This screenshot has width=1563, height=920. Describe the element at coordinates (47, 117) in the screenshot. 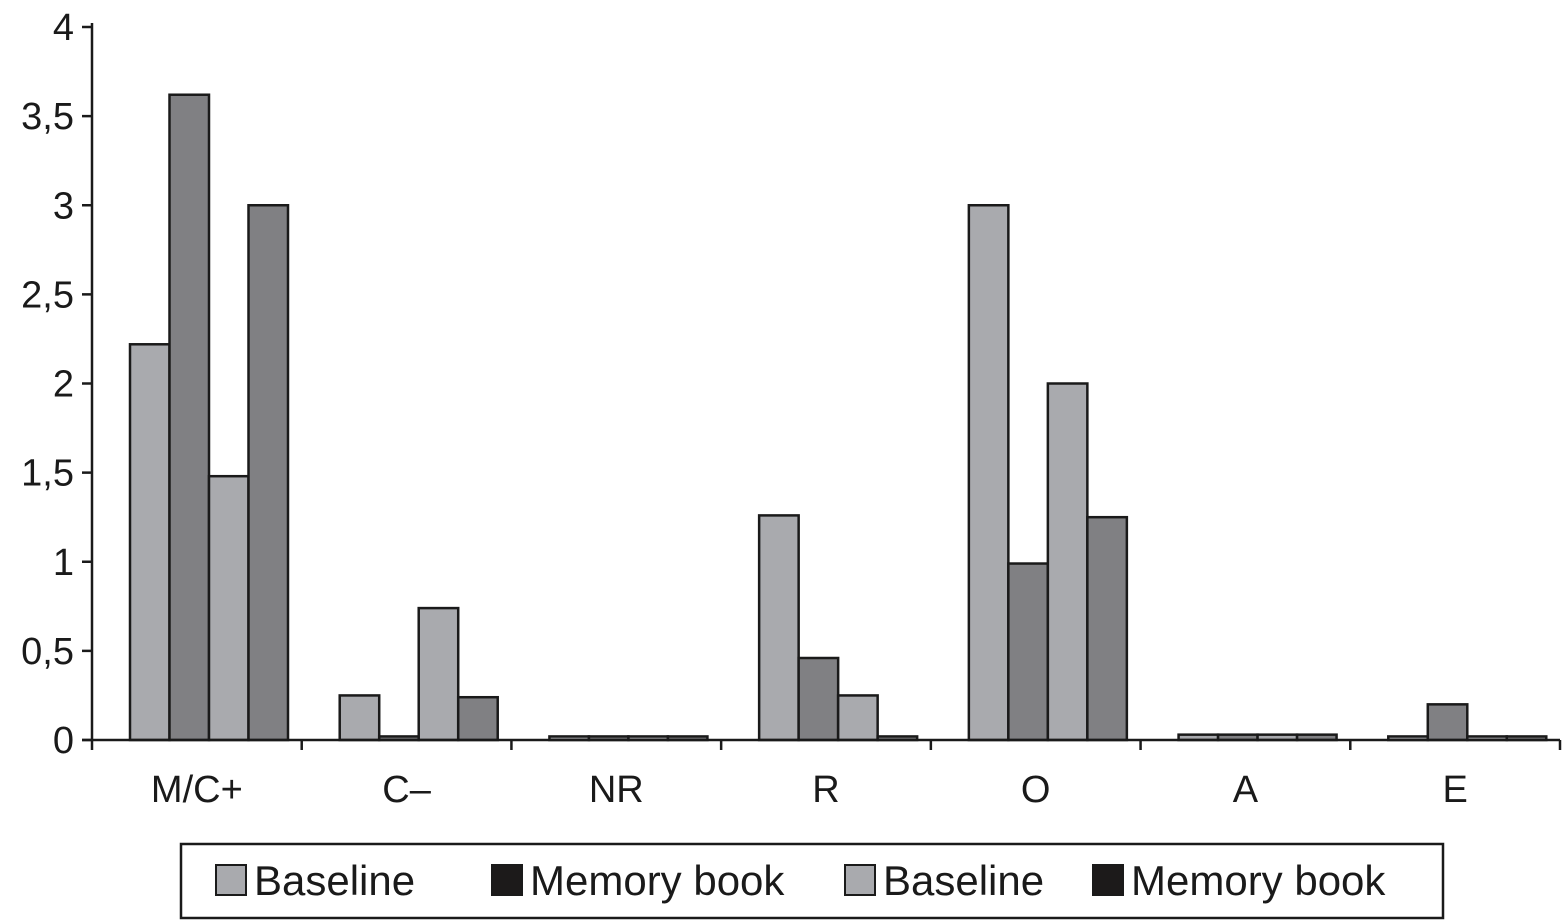

I see `y-tick-label: 3,5` at that location.